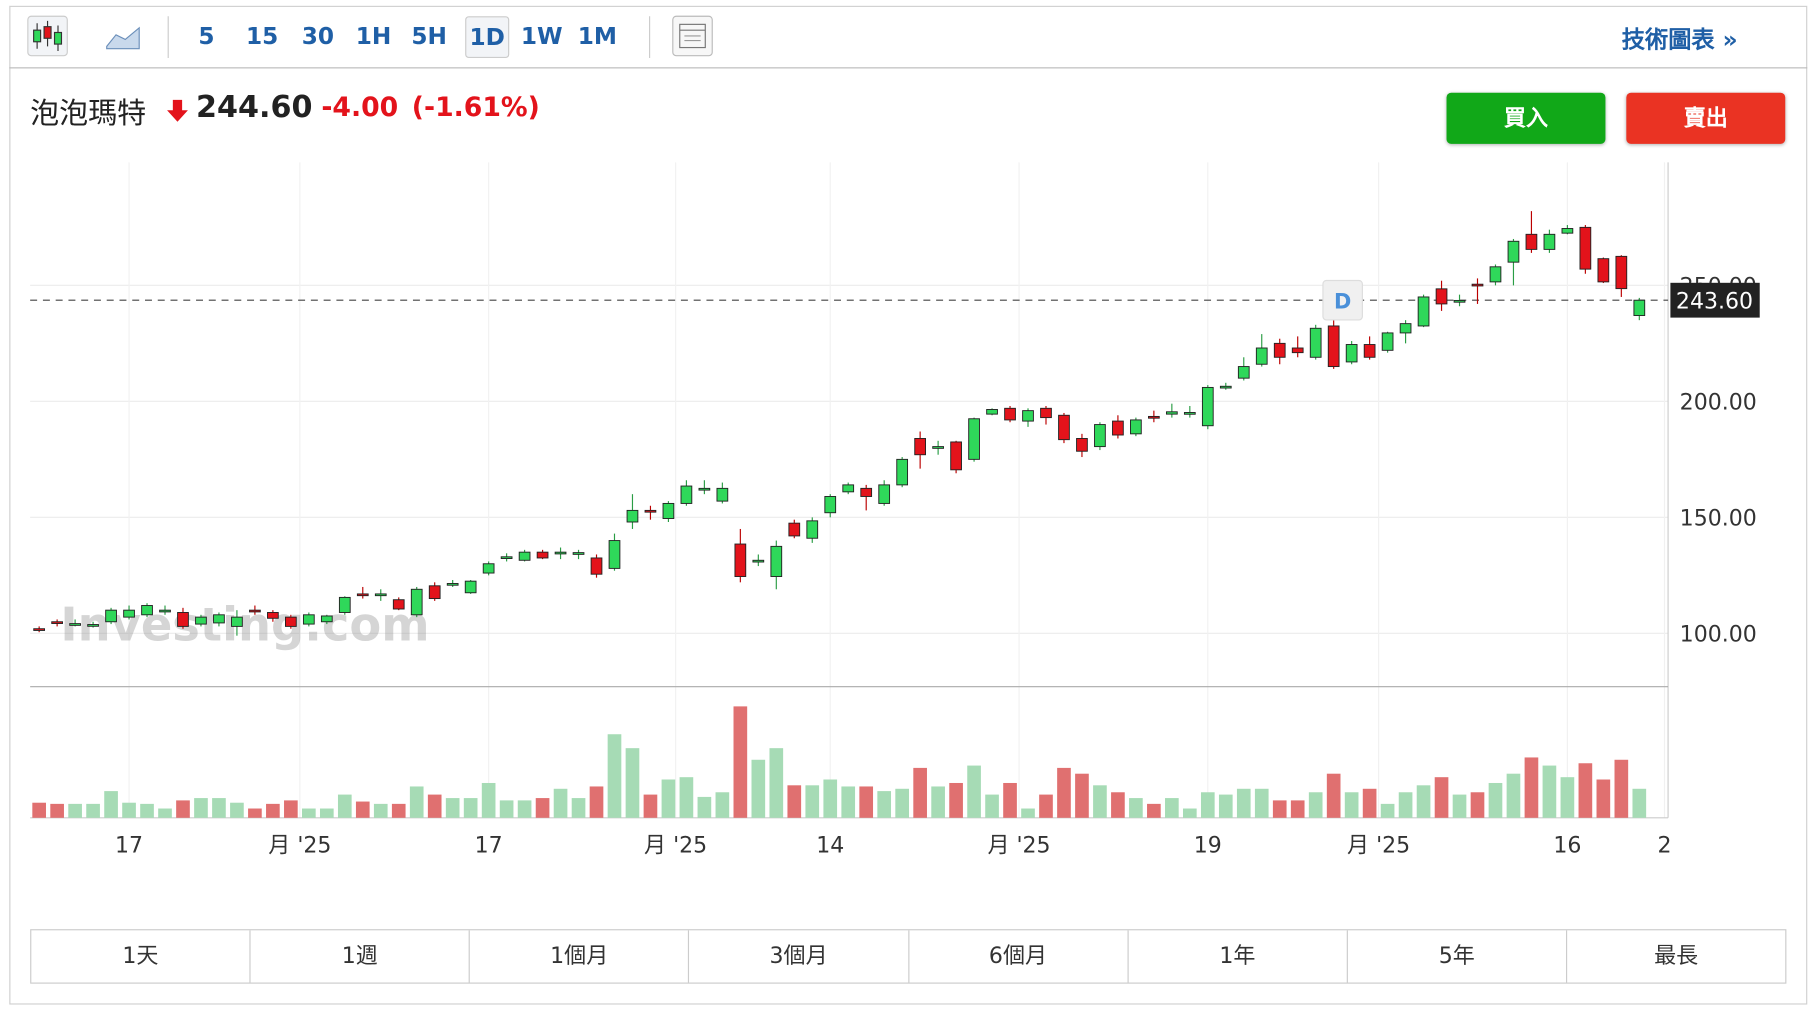 The height and width of the screenshot is (1015, 1819). I want to click on interval-button: 1H, so click(373, 36).